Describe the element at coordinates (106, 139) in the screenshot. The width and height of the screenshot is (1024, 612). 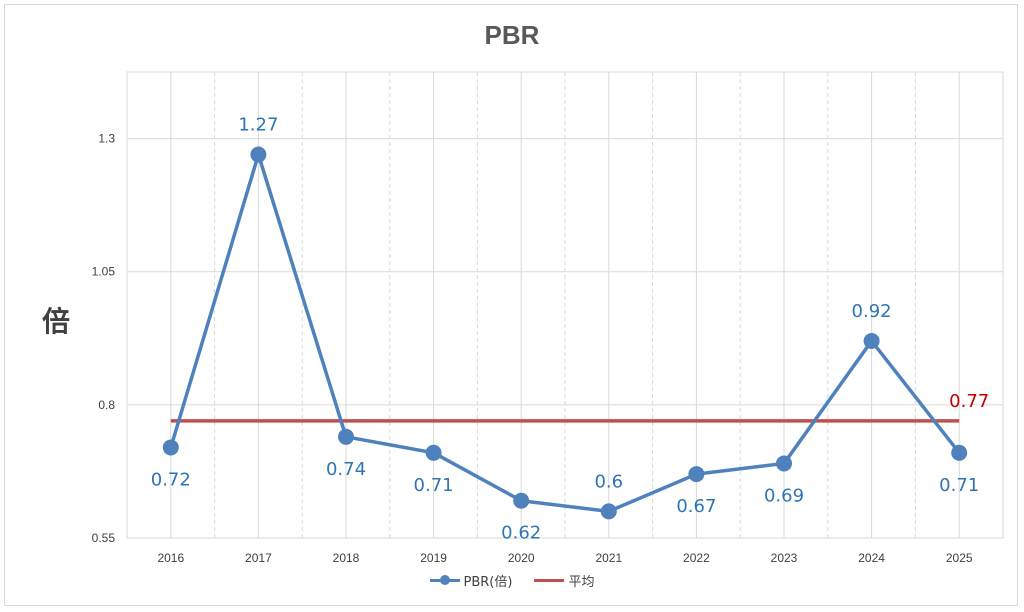
I see `y-tick-label: 1.3` at that location.